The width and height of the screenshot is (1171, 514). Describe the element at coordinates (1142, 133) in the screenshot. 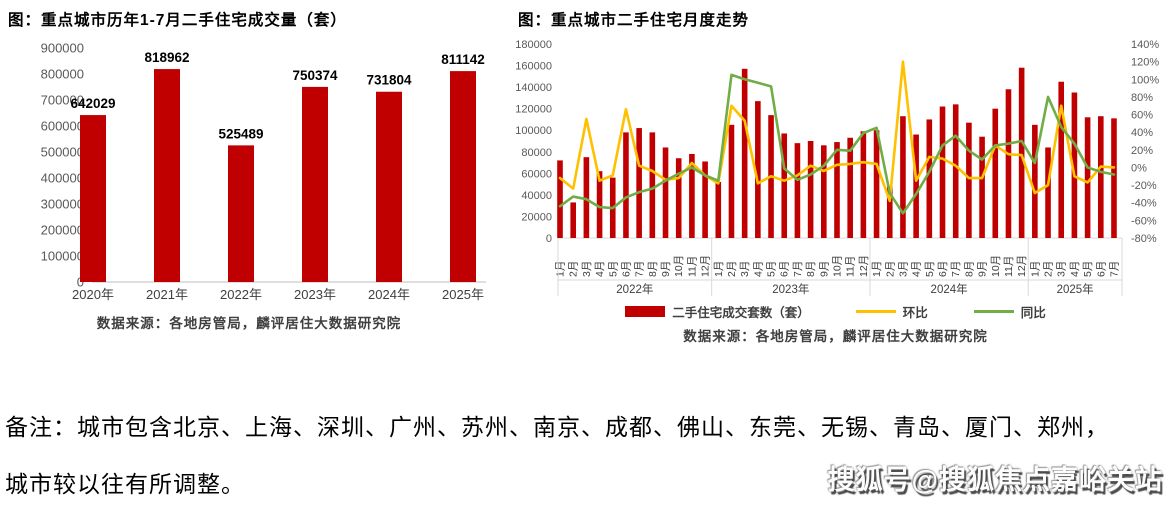

I see `svg-text: 40%` at that location.